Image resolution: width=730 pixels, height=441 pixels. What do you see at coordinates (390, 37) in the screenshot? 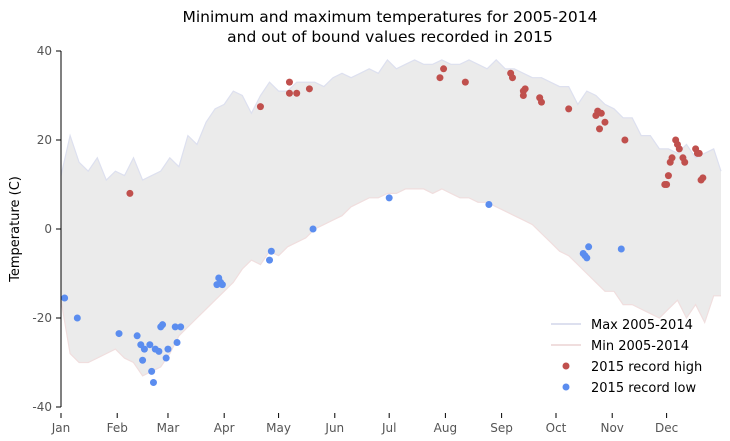
I see `chart-title-line-2: and out of bound values recorded in 2015` at bounding box center [390, 37].